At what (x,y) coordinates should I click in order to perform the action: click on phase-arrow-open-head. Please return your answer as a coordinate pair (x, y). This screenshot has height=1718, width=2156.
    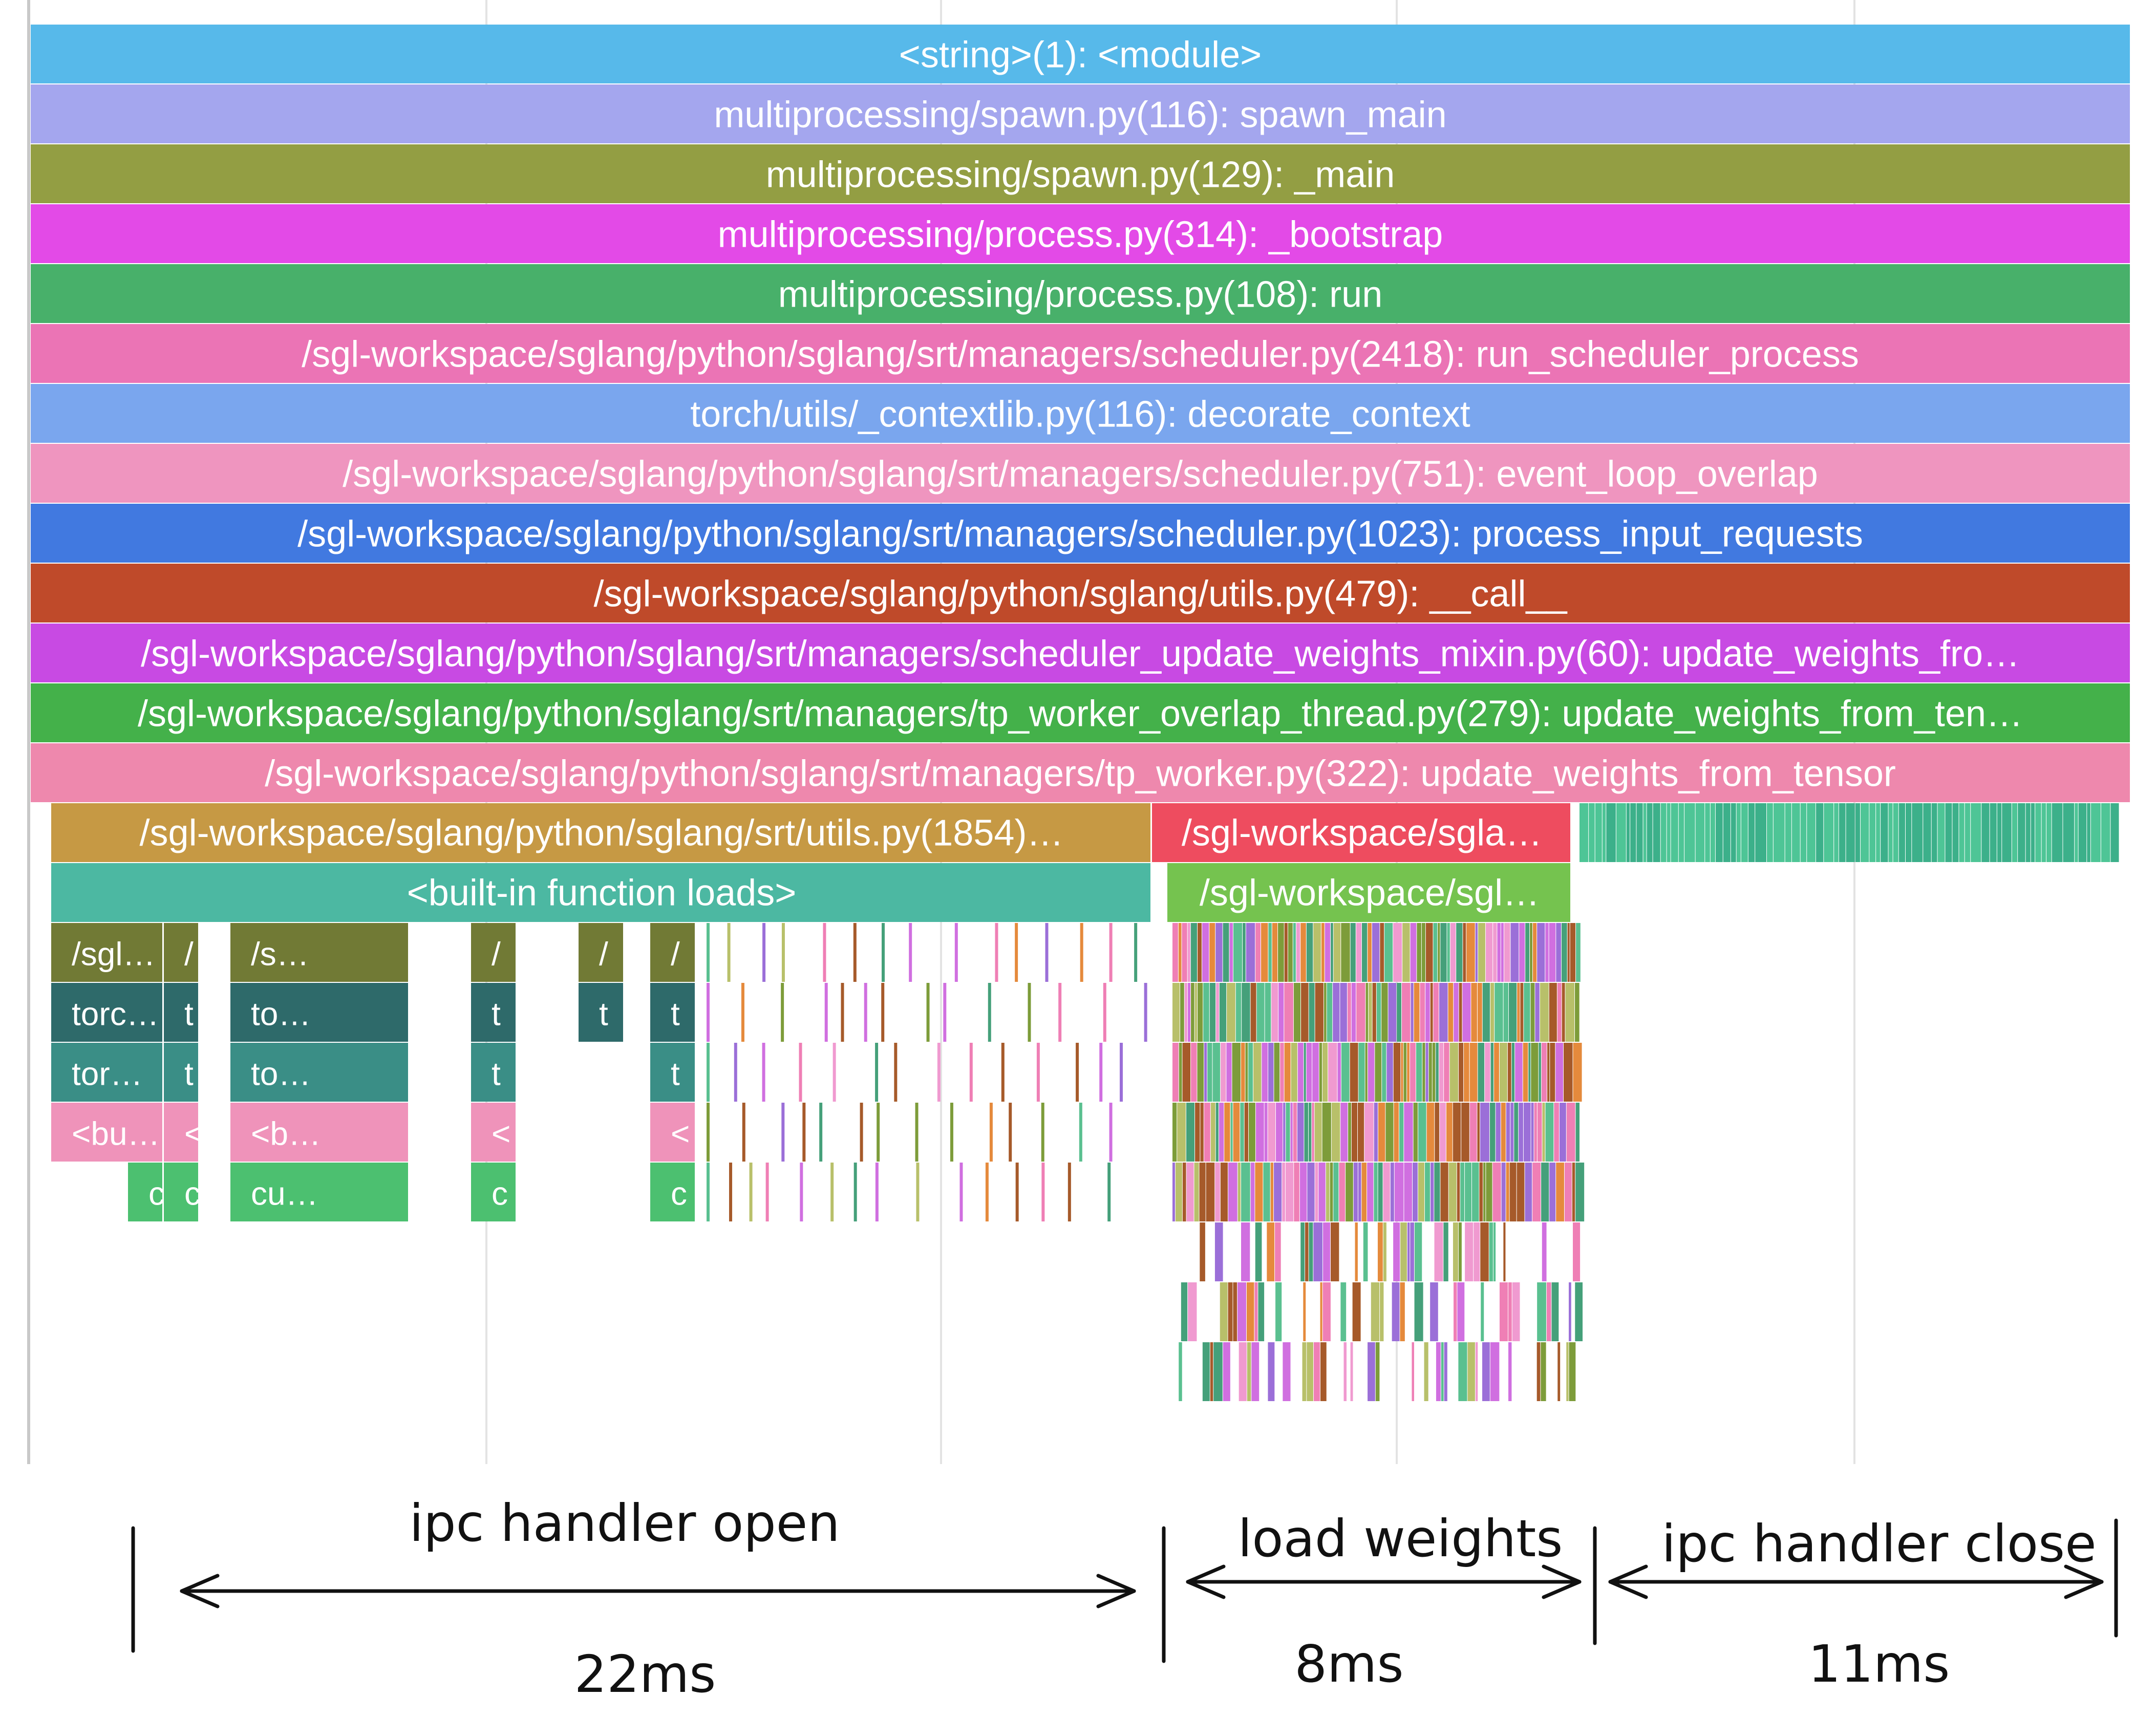
    Looking at the image, I should click on (1116, 1583).